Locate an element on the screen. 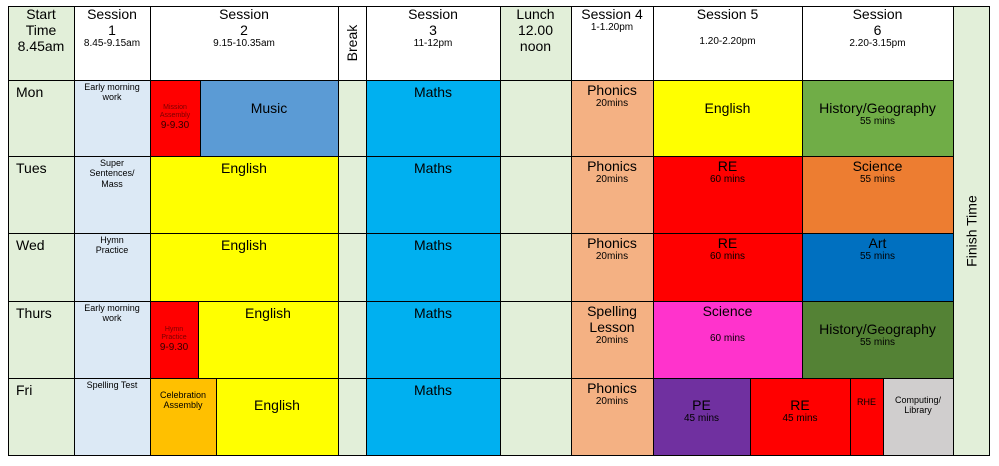 The image size is (999, 466). cell-line: Mission is located at coordinates (175, 108).